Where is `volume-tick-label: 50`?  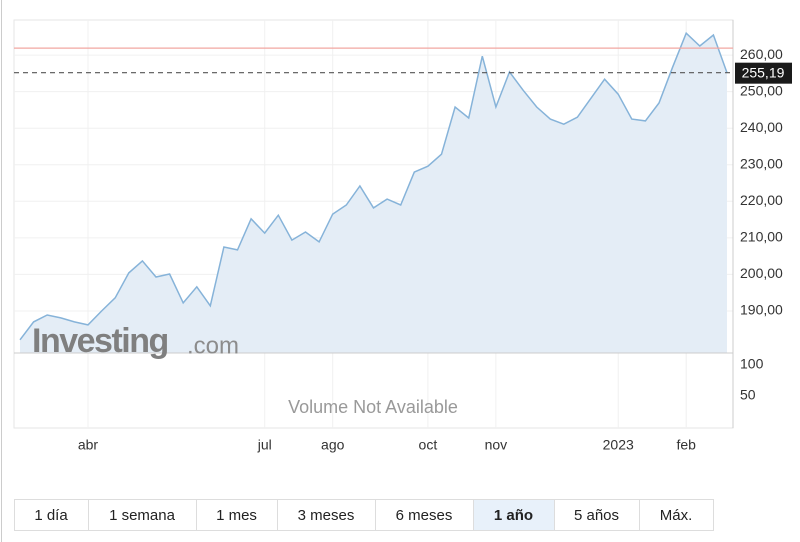 volume-tick-label: 50 is located at coordinates (748, 395).